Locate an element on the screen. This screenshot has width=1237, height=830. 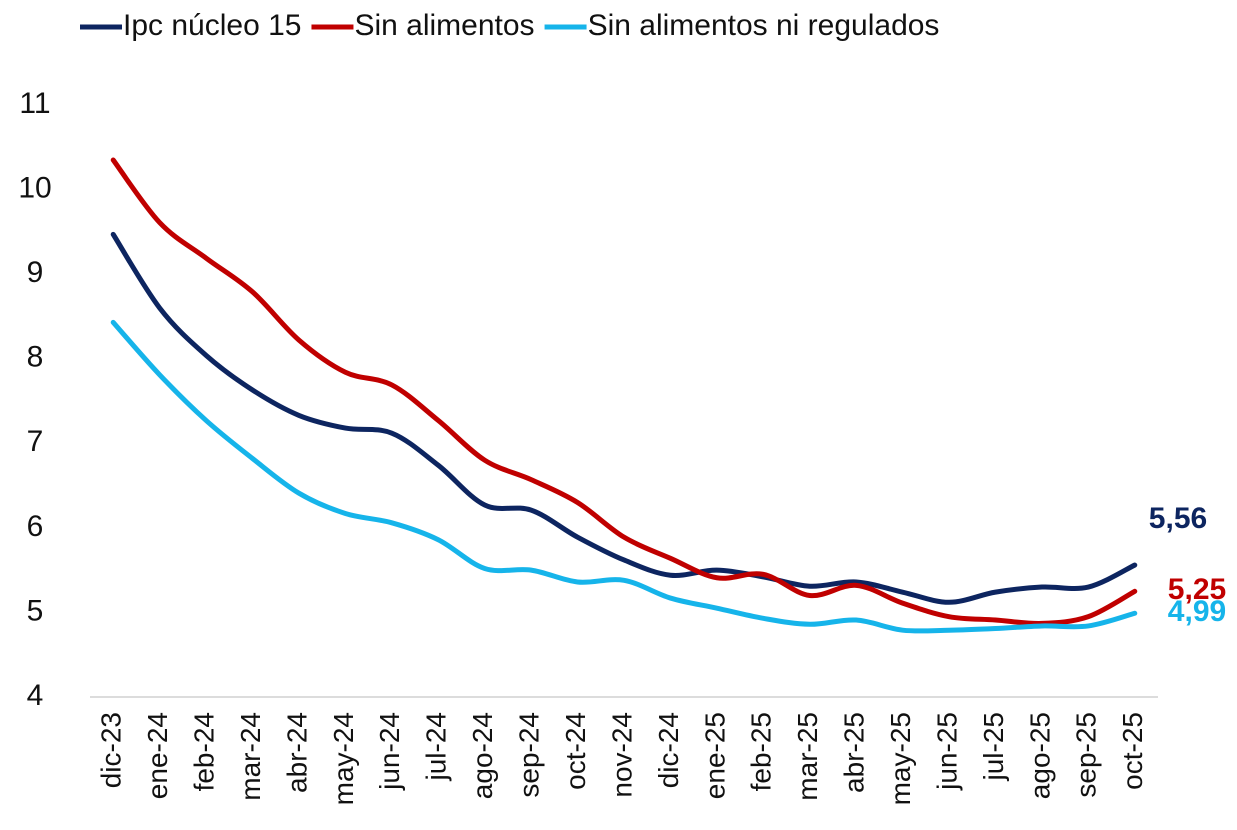
data-label: 4,99 is located at coordinates (1197, 611).